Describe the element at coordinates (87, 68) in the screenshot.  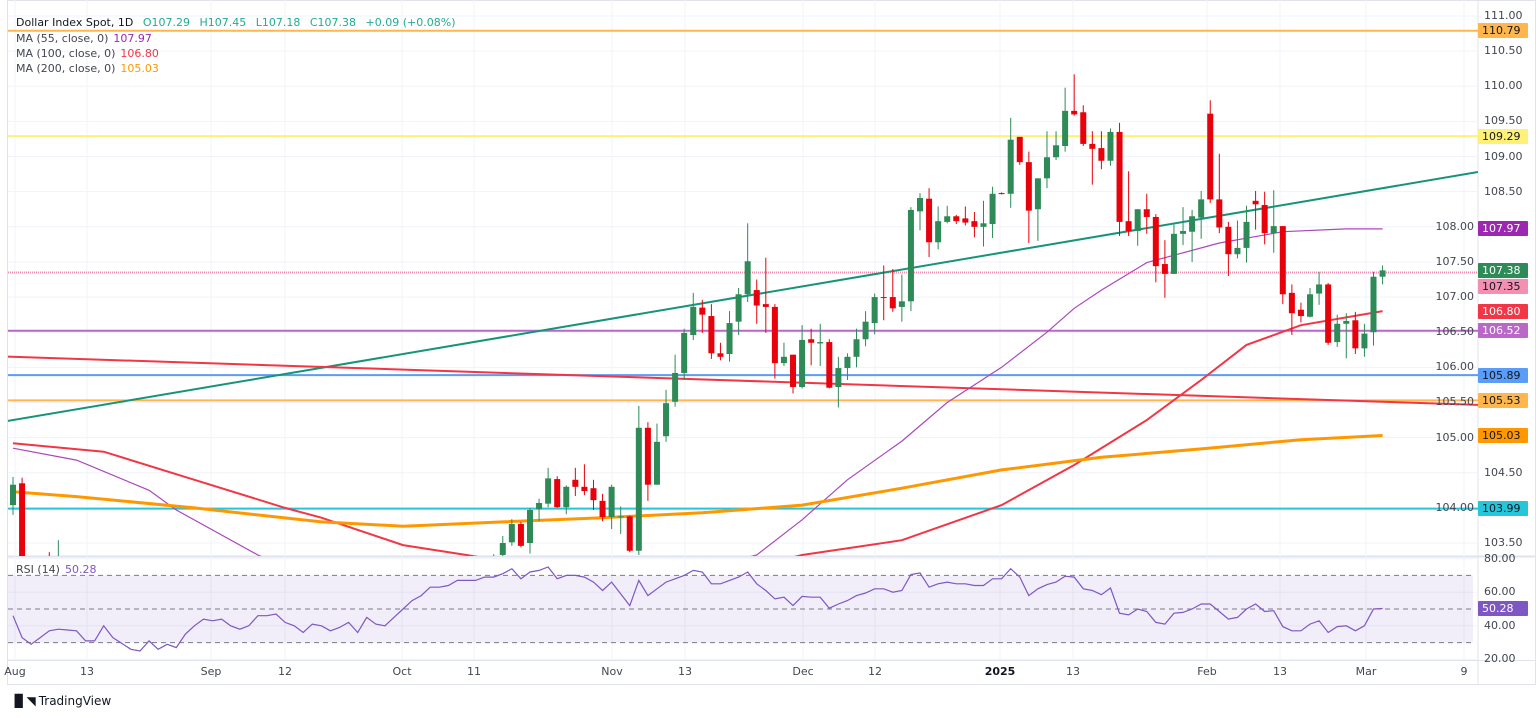
I see `ma200-legend: MA (200, close, 0) 105.03` at that location.